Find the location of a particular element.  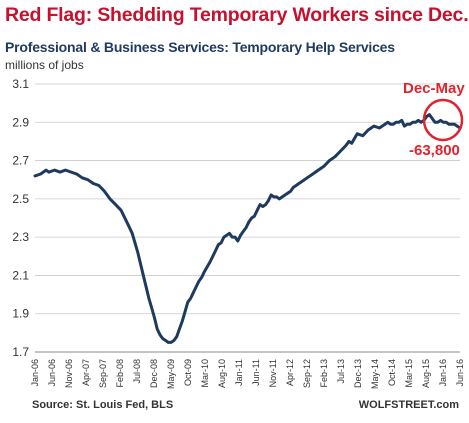

x-tick-label: Mar-10 is located at coordinates (205, 373).